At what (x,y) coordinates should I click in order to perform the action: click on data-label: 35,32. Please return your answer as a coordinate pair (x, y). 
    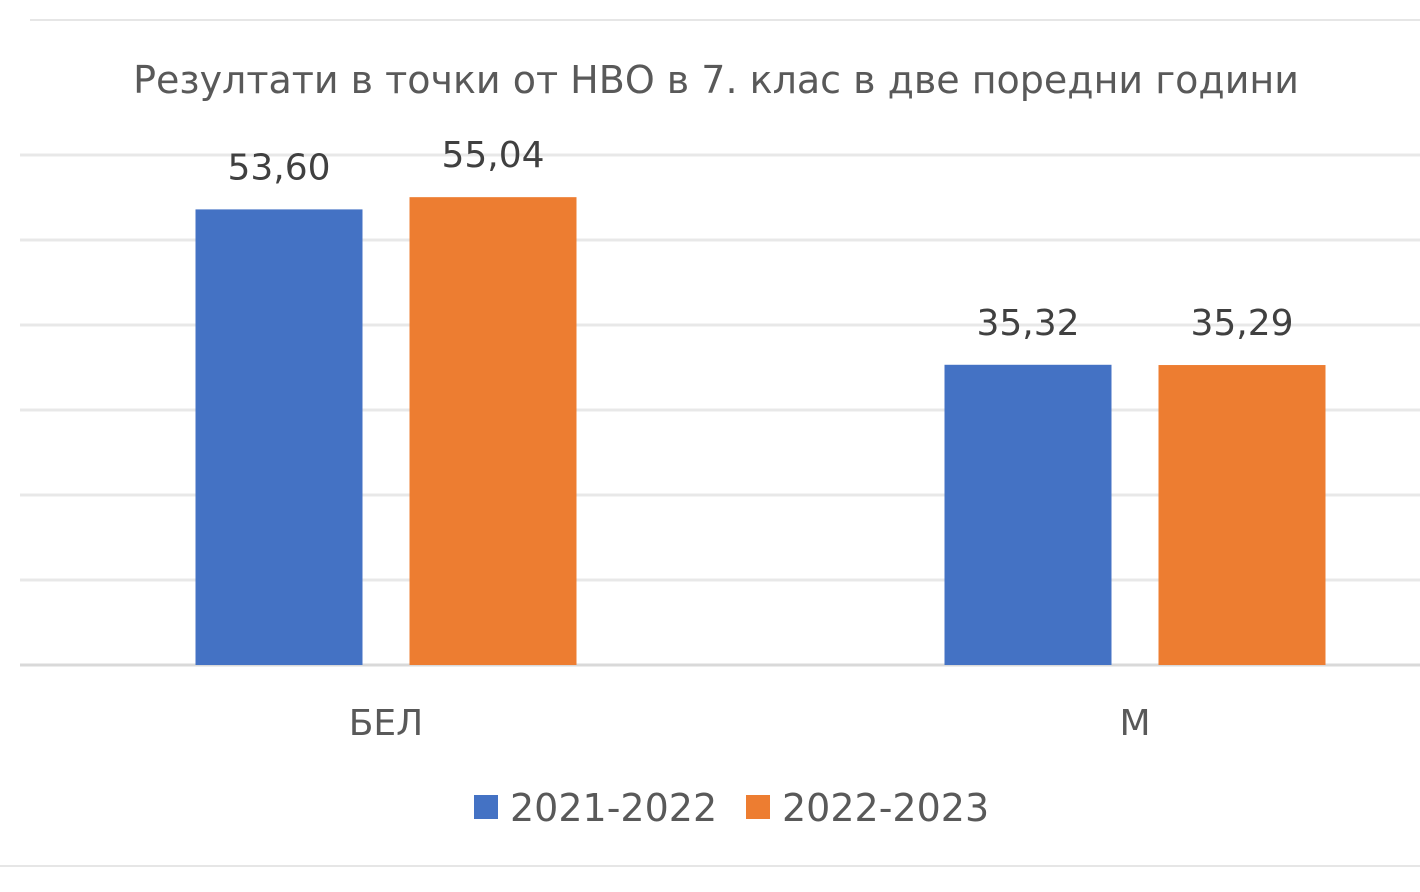
    Looking at the image, I should click on (1027, 323).